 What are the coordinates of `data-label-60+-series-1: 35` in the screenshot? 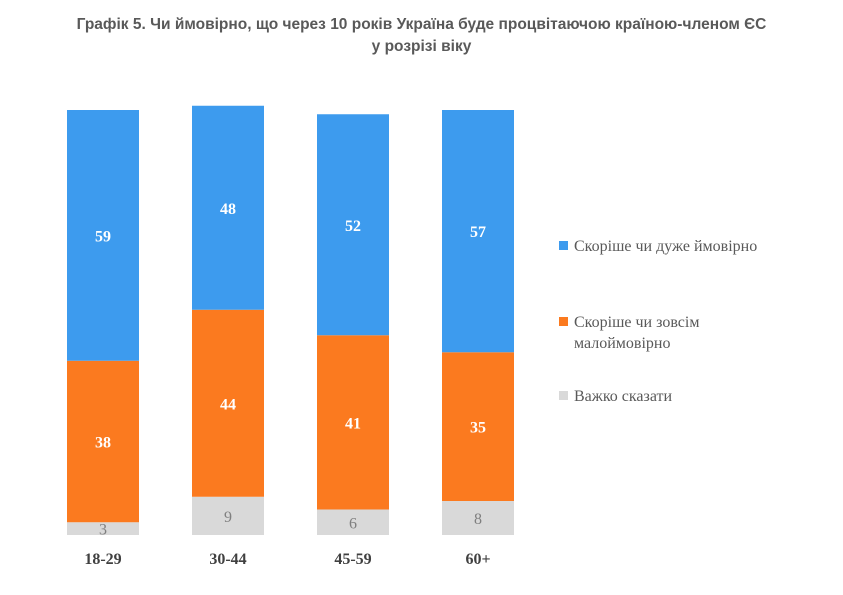 It's located at (478, 428).